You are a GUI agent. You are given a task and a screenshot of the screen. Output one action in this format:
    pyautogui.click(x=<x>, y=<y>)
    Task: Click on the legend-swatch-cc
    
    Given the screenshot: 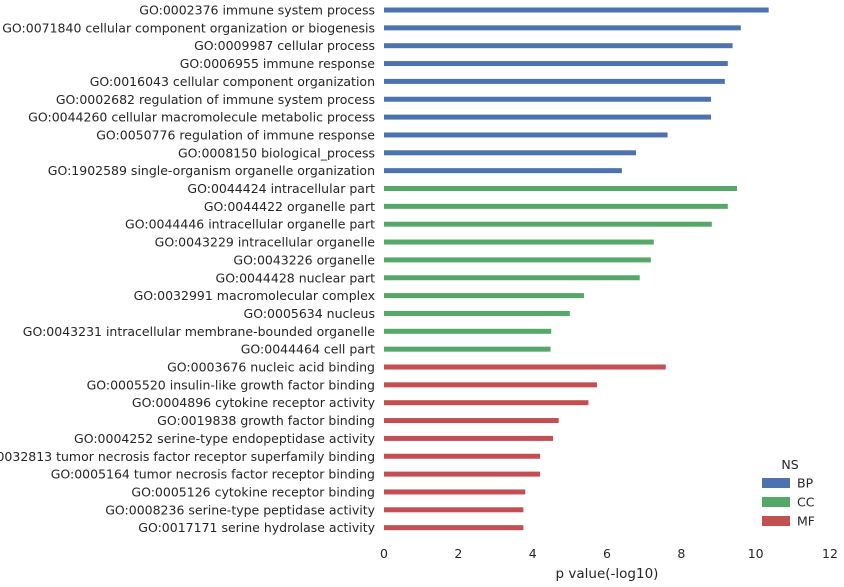 What is the action you would take?
    pyautogui.click(x=776, y=502)
    